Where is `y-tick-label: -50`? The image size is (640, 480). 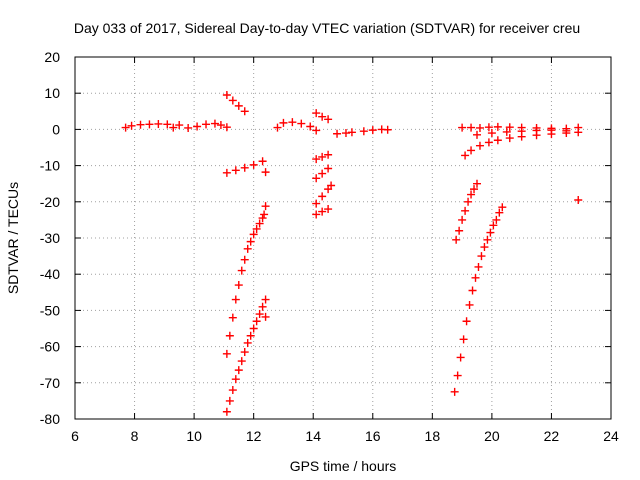 y-tick-label: -50 is located at coordinates (50, 310).